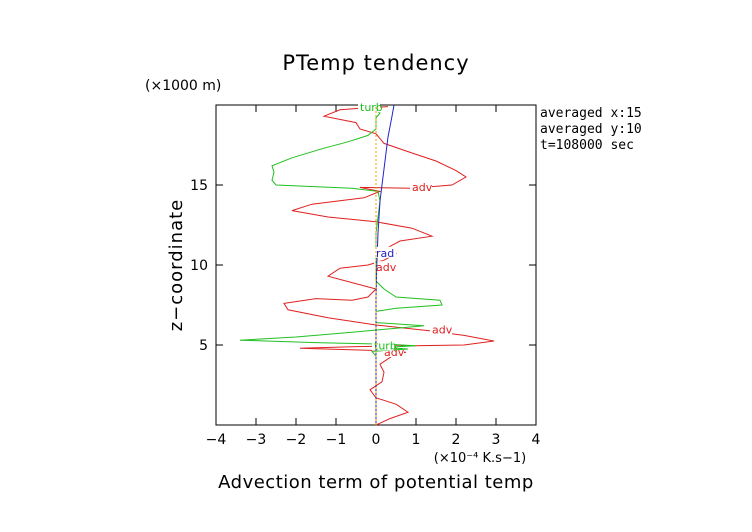 This screenshot has height=532, width=752. I want to click on info-averaged-x: averaged x:15, so click(591, 113).